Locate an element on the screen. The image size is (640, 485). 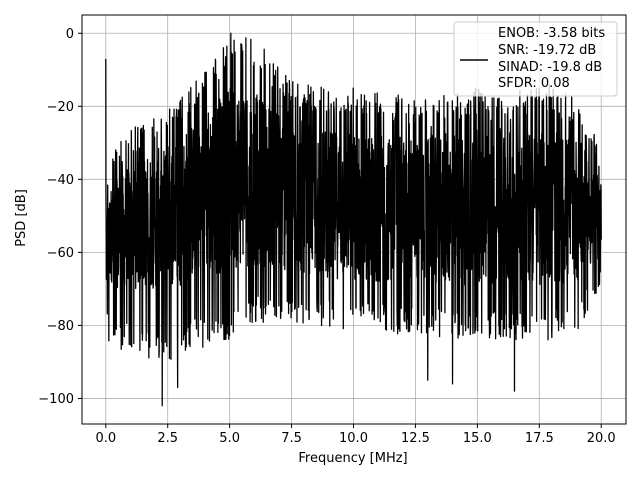
y-tick-label: −40 is located at coordinates (60, 180).